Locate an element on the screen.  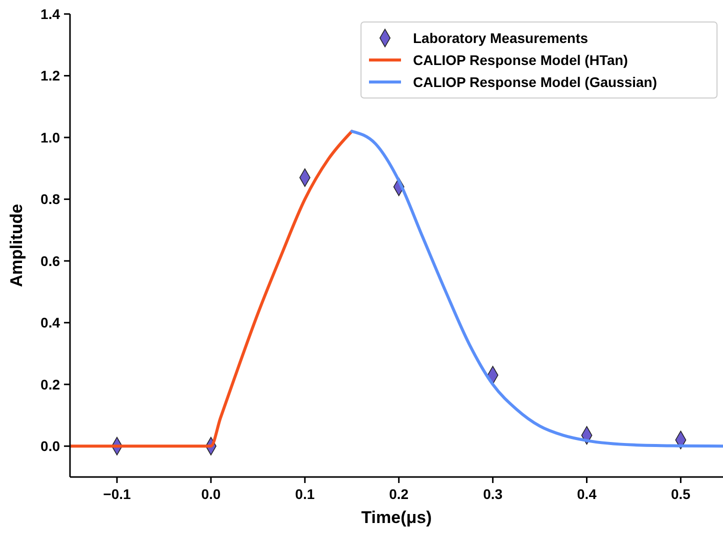
y-tick-label: 1.4 is located at coordinates (50, 14).